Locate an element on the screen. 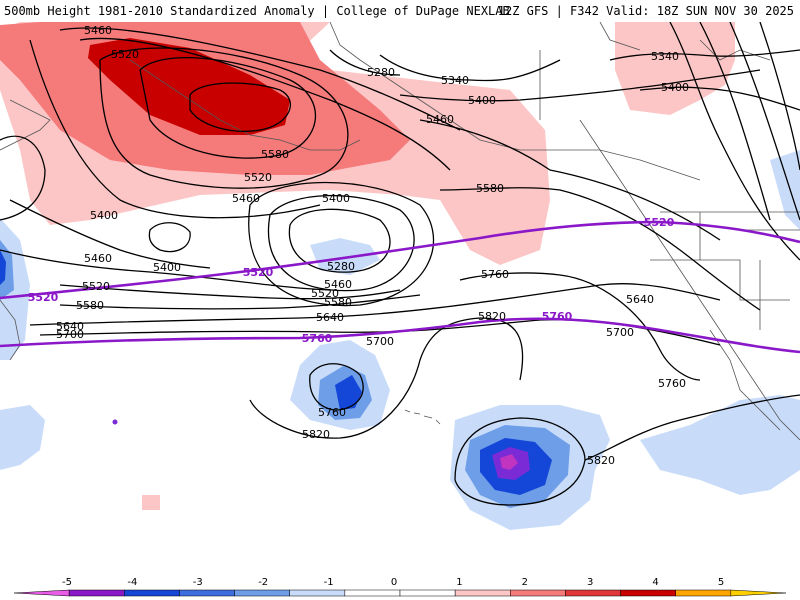  colorbar-swatches is located at coordinates (400, 593).